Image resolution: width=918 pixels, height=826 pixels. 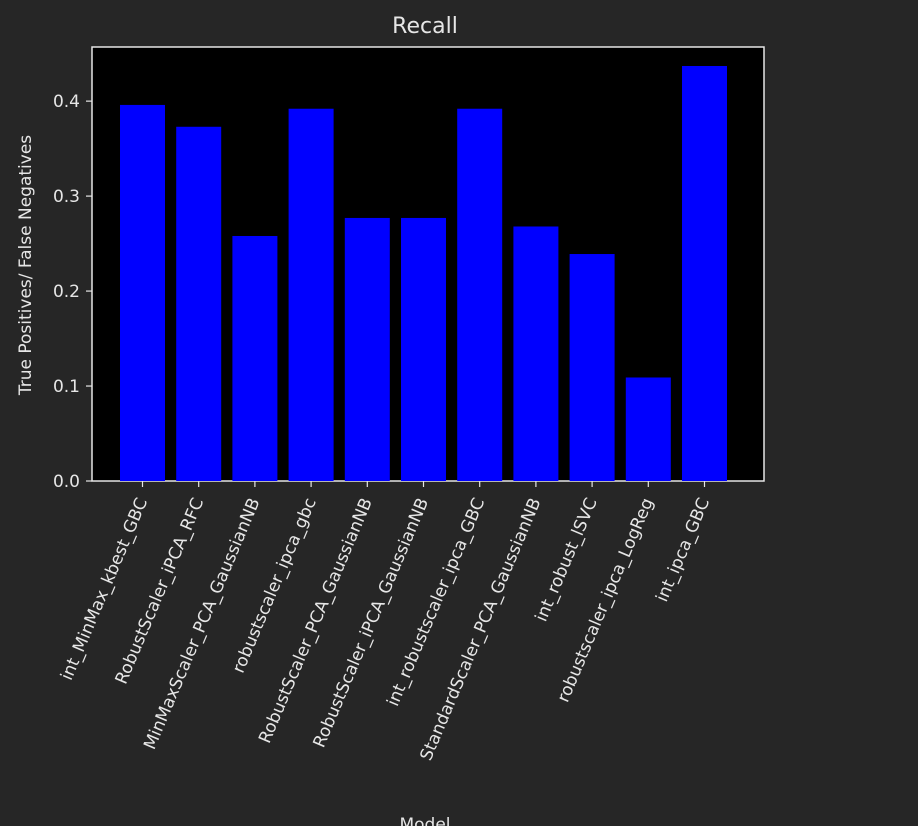 I want to click on y-tick-label-3: 0.3, so click(x=66, y=197).